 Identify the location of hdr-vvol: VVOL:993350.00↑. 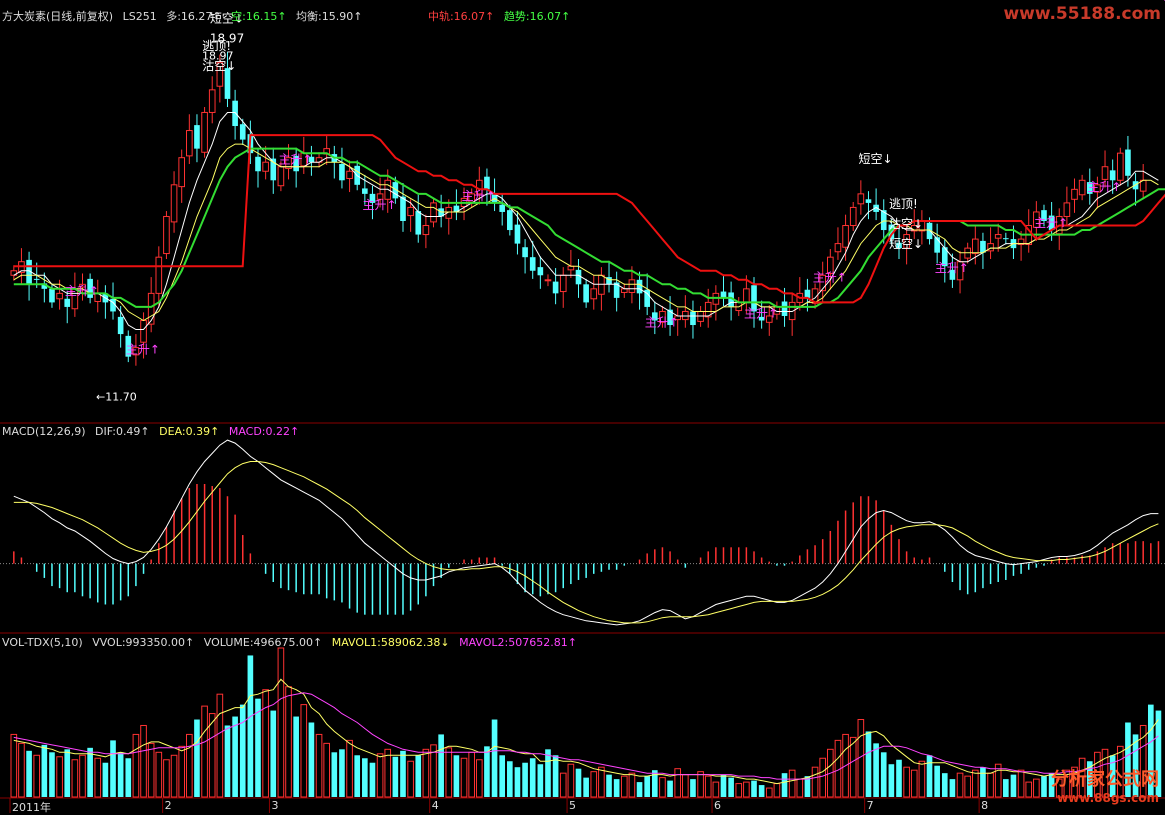
(143, 642).